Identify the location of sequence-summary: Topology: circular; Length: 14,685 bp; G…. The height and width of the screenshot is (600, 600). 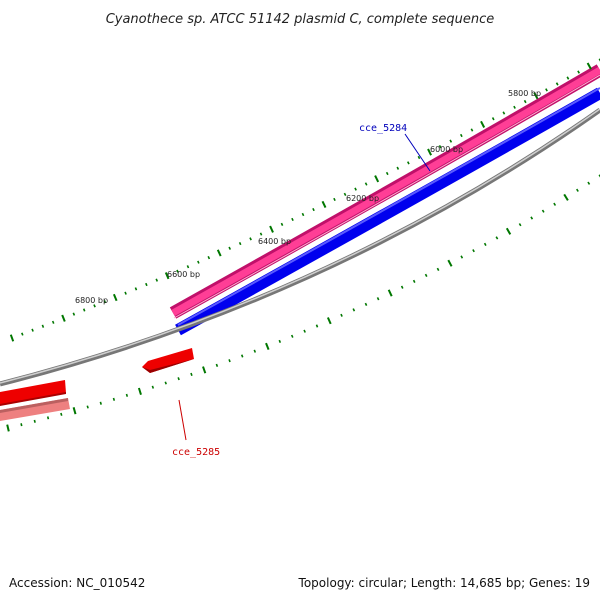
(444, 583).